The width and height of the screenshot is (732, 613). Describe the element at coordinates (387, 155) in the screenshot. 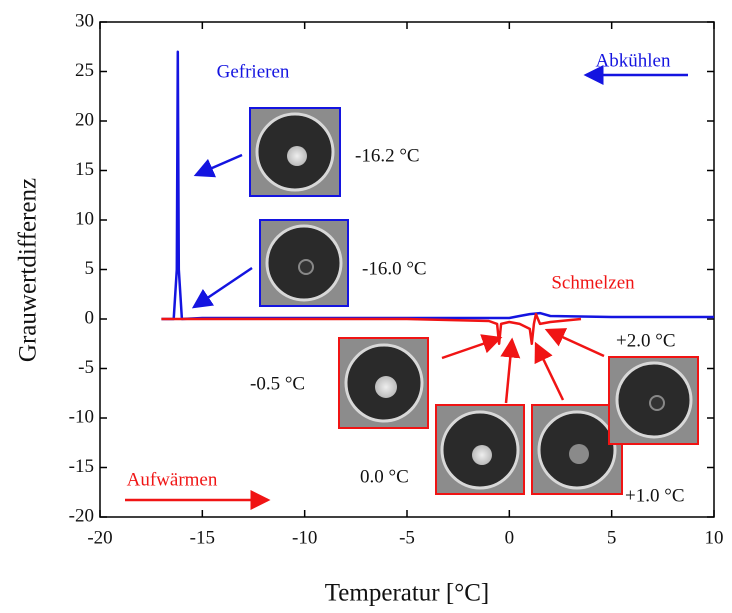

I see `annotation: -16.2 °C` at that location.